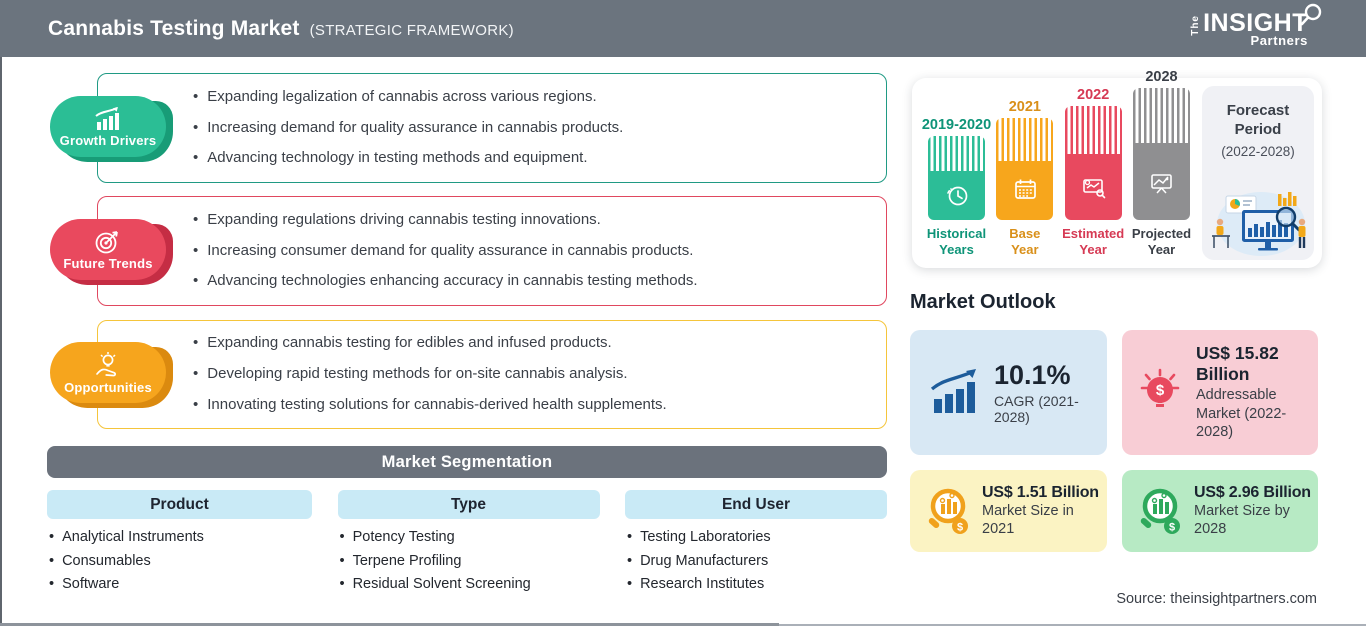  I want to click on market-size-2021-card: $ US$ 1.51 Billion Market Size in 2021, so click(1008, 511).